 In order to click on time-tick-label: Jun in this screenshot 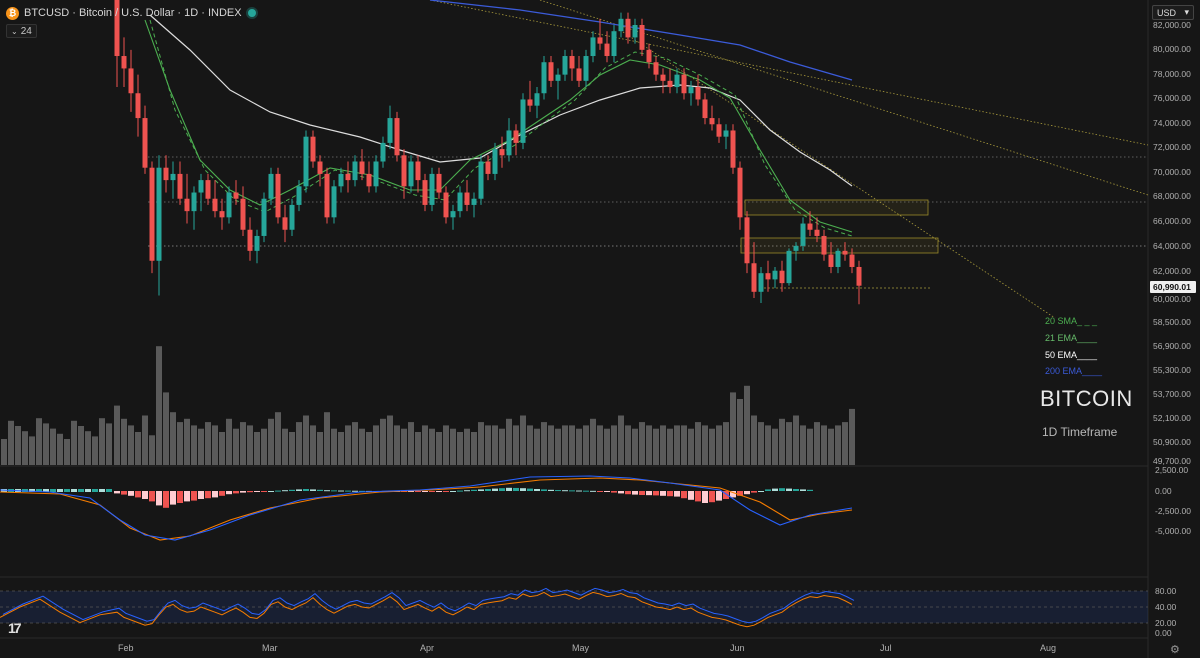, I will do `click(737, 648)`.